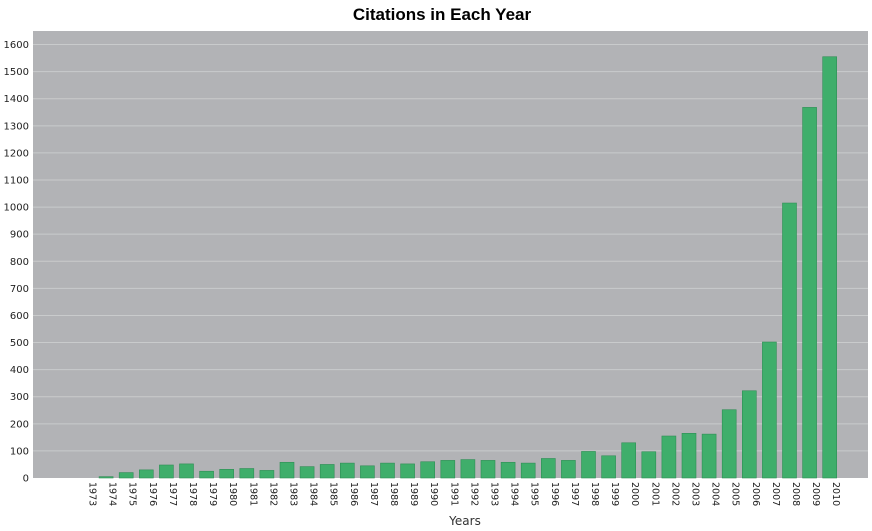 This screenshot has width=872, height=531. I want to click on bar-1991, so click(448, 469).